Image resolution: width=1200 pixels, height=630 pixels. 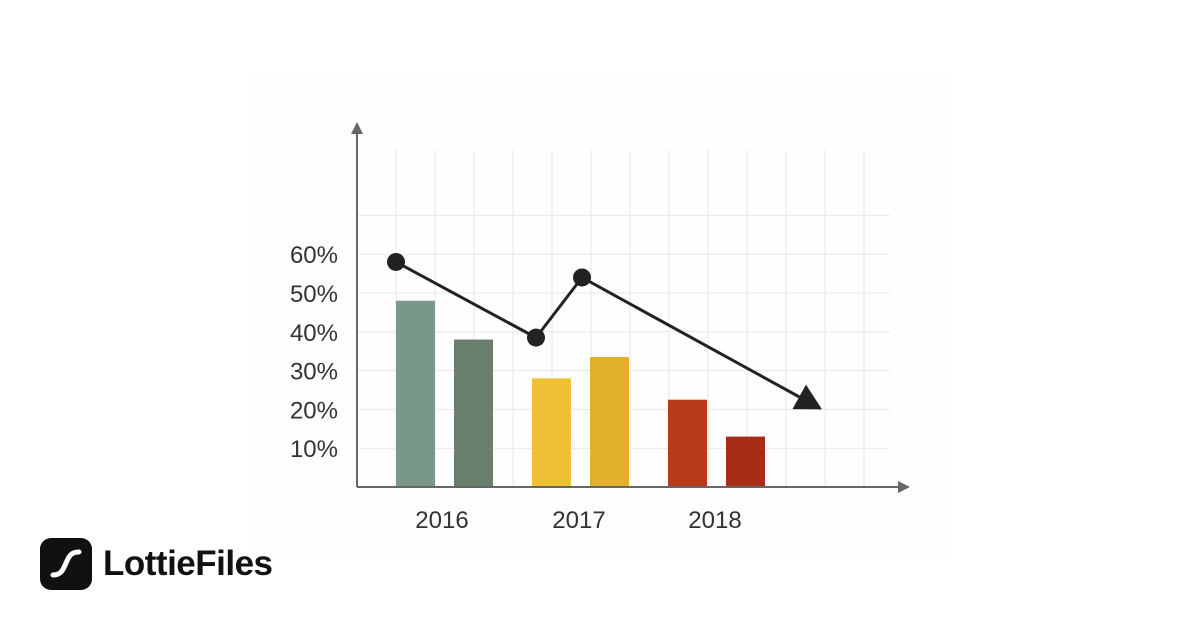 I want to click on y-axis-arrow, so click(x=357, y=128).